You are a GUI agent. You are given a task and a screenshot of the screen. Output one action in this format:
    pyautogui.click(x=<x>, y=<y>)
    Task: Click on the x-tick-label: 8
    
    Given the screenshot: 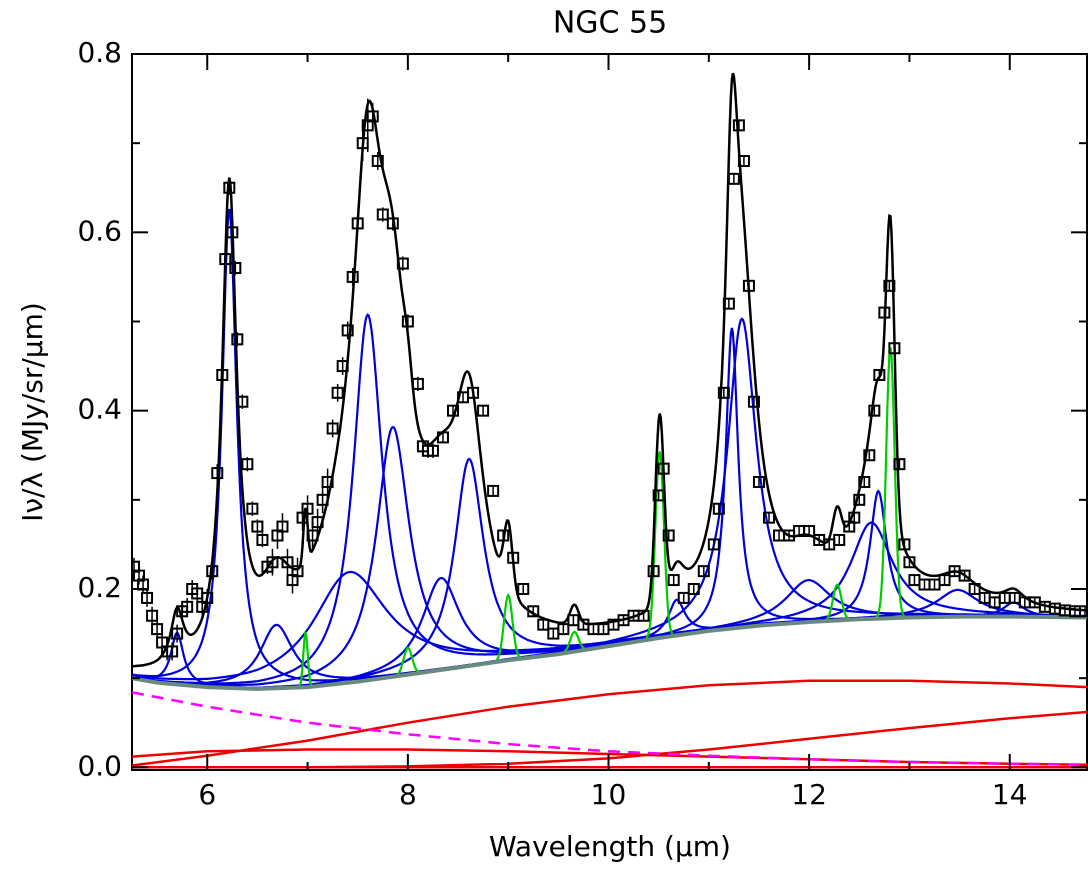 What is the action you would take?
    pyautogui.click(x=408, y=794)
    